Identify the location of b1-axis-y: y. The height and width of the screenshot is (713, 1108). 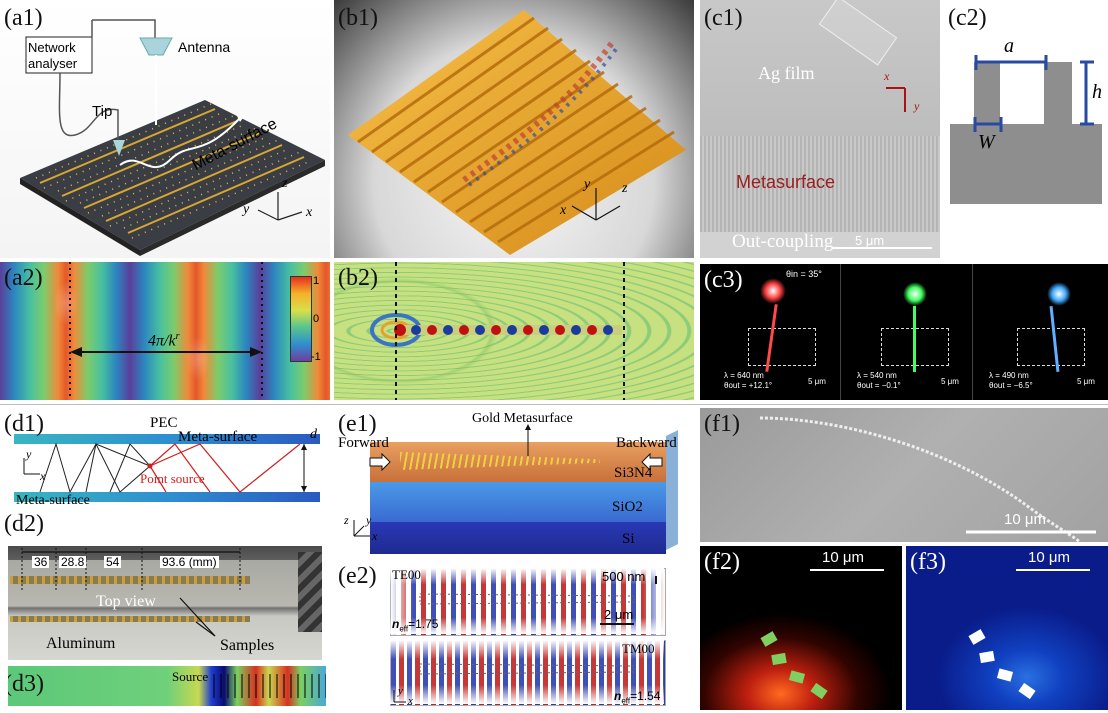
(587, 184).